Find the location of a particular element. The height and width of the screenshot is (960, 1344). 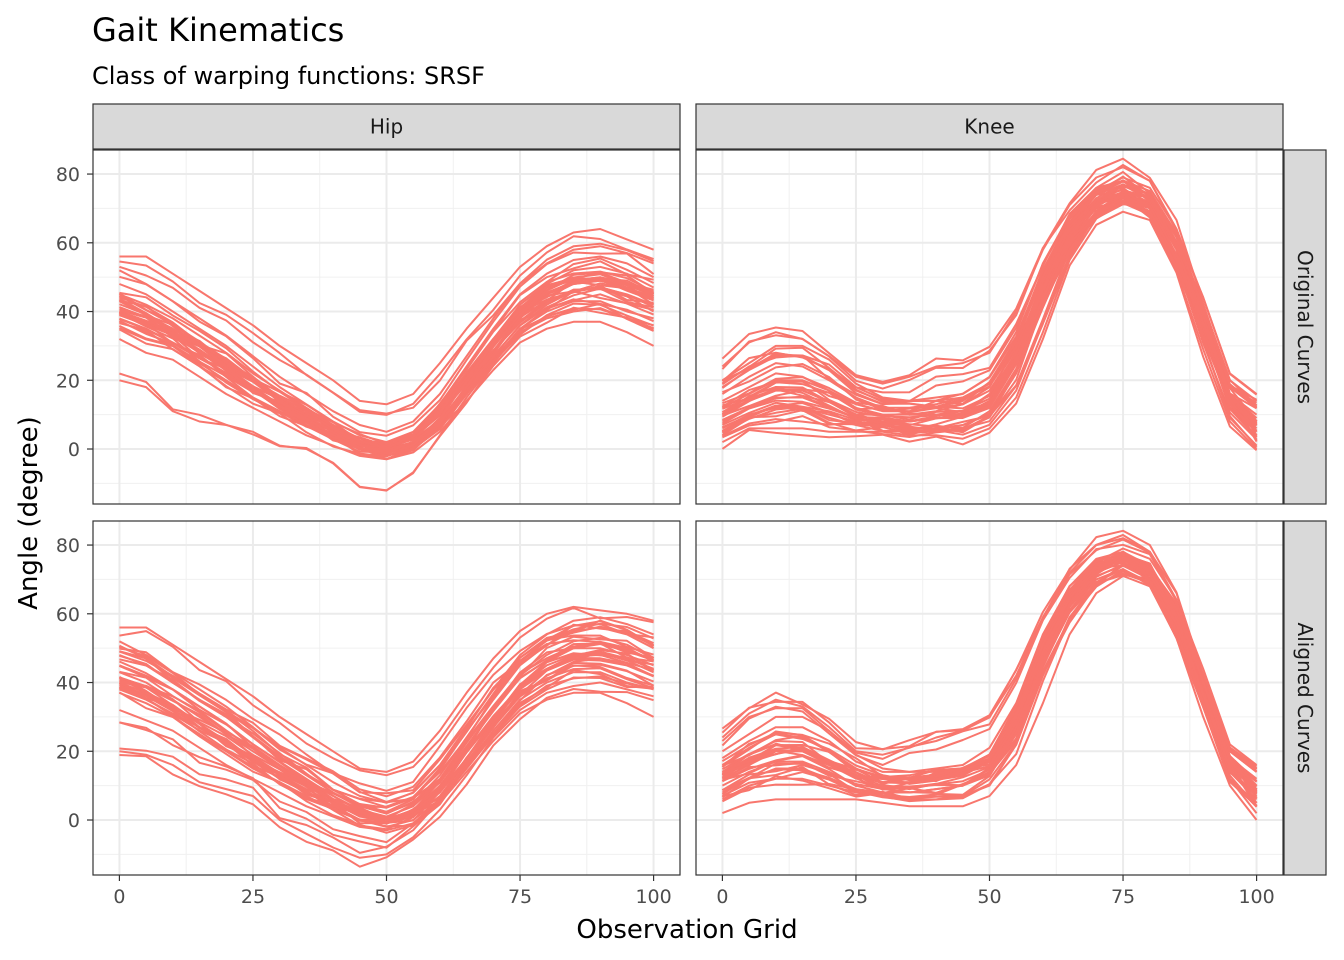

facet-strip-label: Hip is located at coordinates (386, 127).